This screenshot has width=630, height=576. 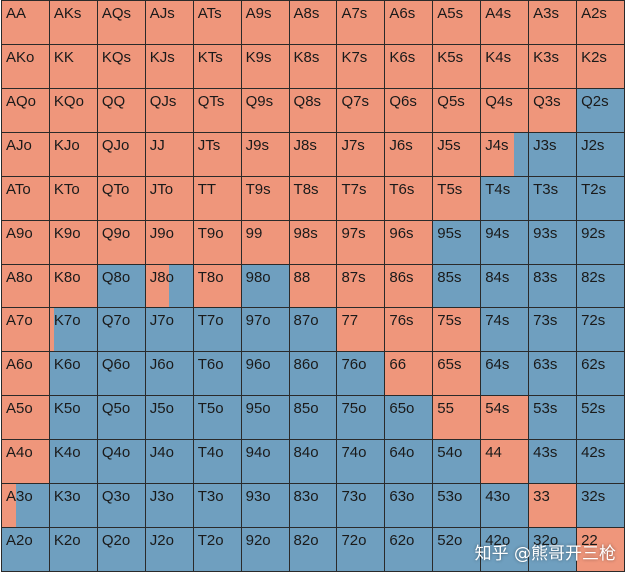 I want to click on hand-label: K8o, so click(x=67, y=277).